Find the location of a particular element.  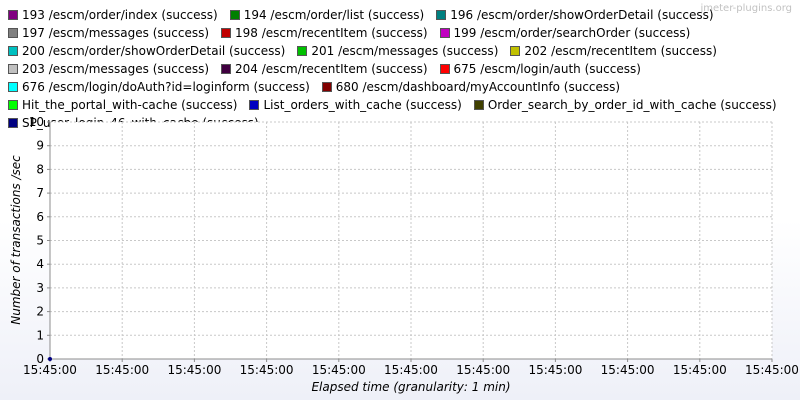

y-tick-label: 10 is located at coordinates (36, 122).